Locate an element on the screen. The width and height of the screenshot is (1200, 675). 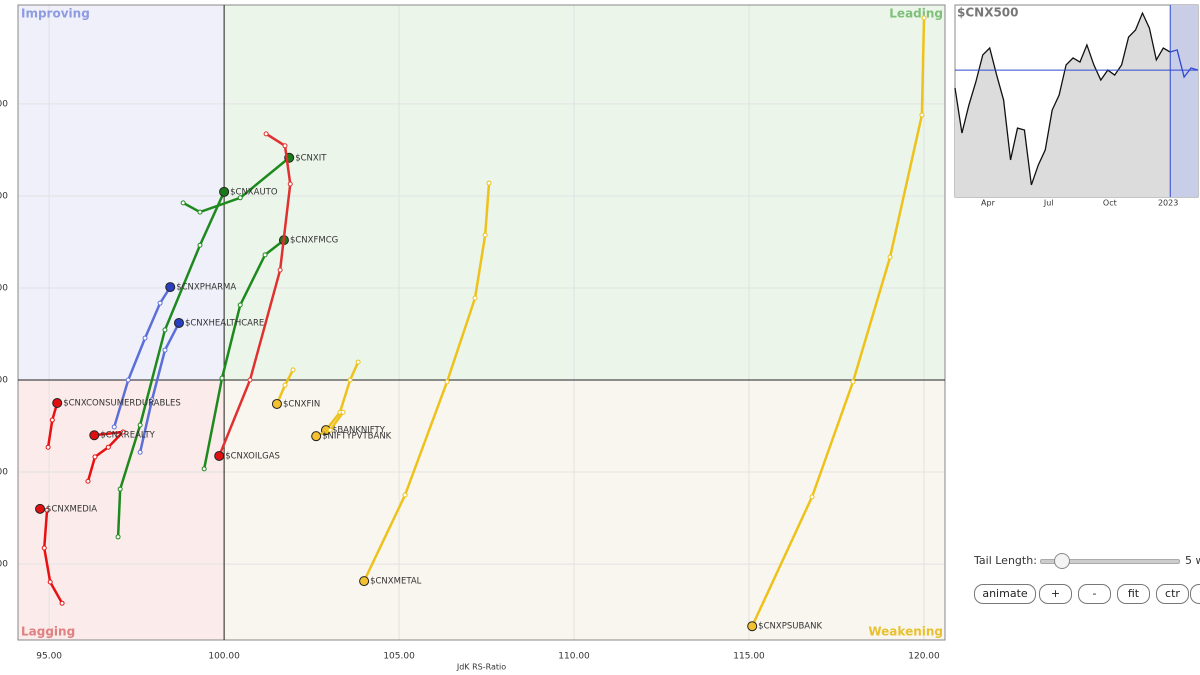
x-axis-label: JdK RS-Ratio is located at coordinates (481, 667).